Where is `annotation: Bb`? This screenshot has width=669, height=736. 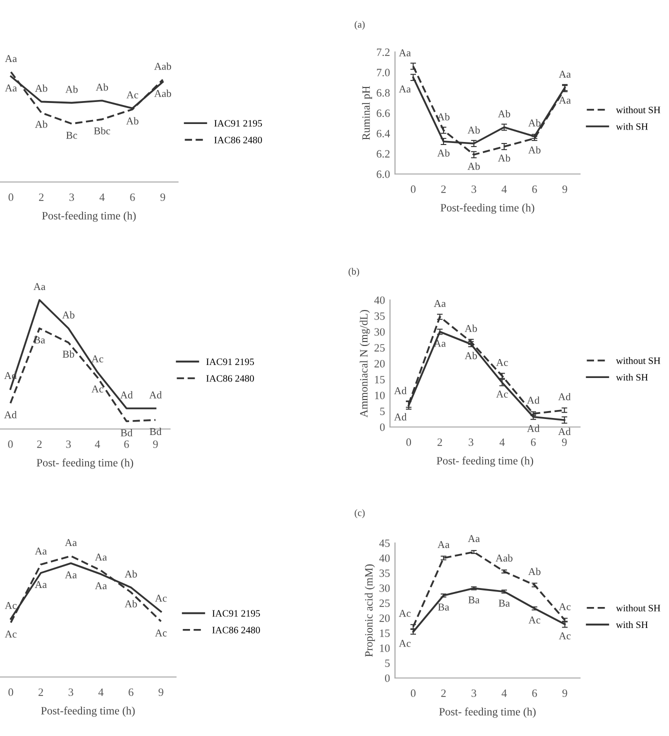
annotation: Bb is located at coordinates (68, 354).